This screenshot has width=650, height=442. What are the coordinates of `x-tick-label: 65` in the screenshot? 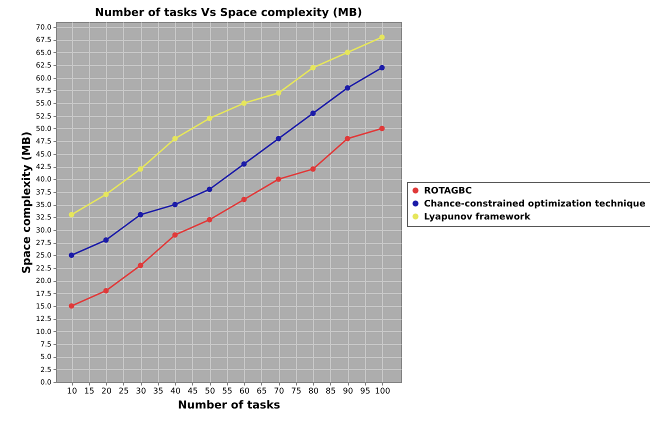 It's located at (261, 391).